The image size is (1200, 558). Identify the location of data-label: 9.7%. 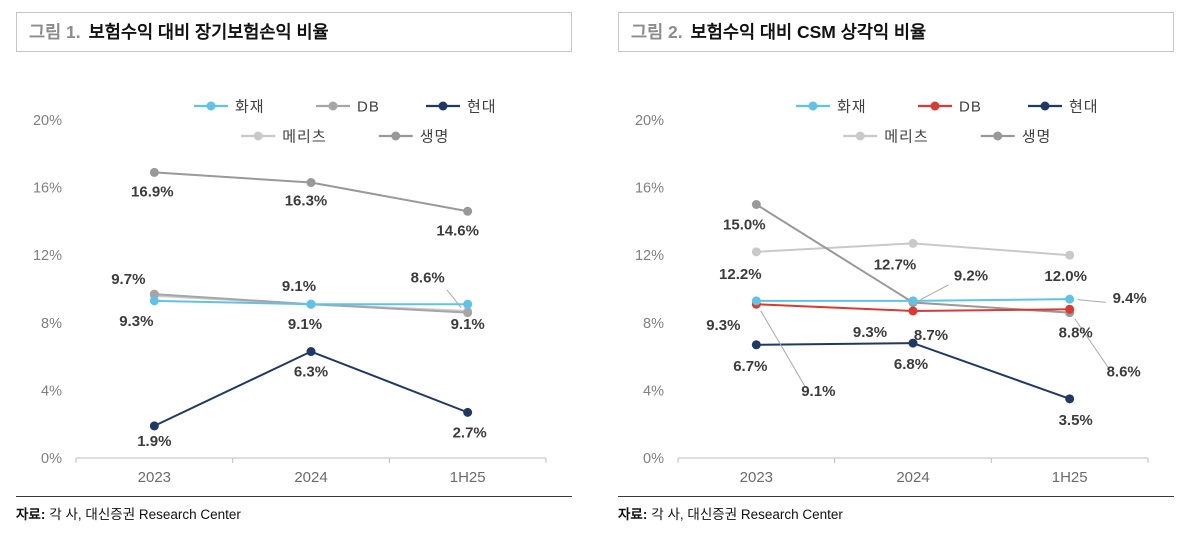
(128, 279).